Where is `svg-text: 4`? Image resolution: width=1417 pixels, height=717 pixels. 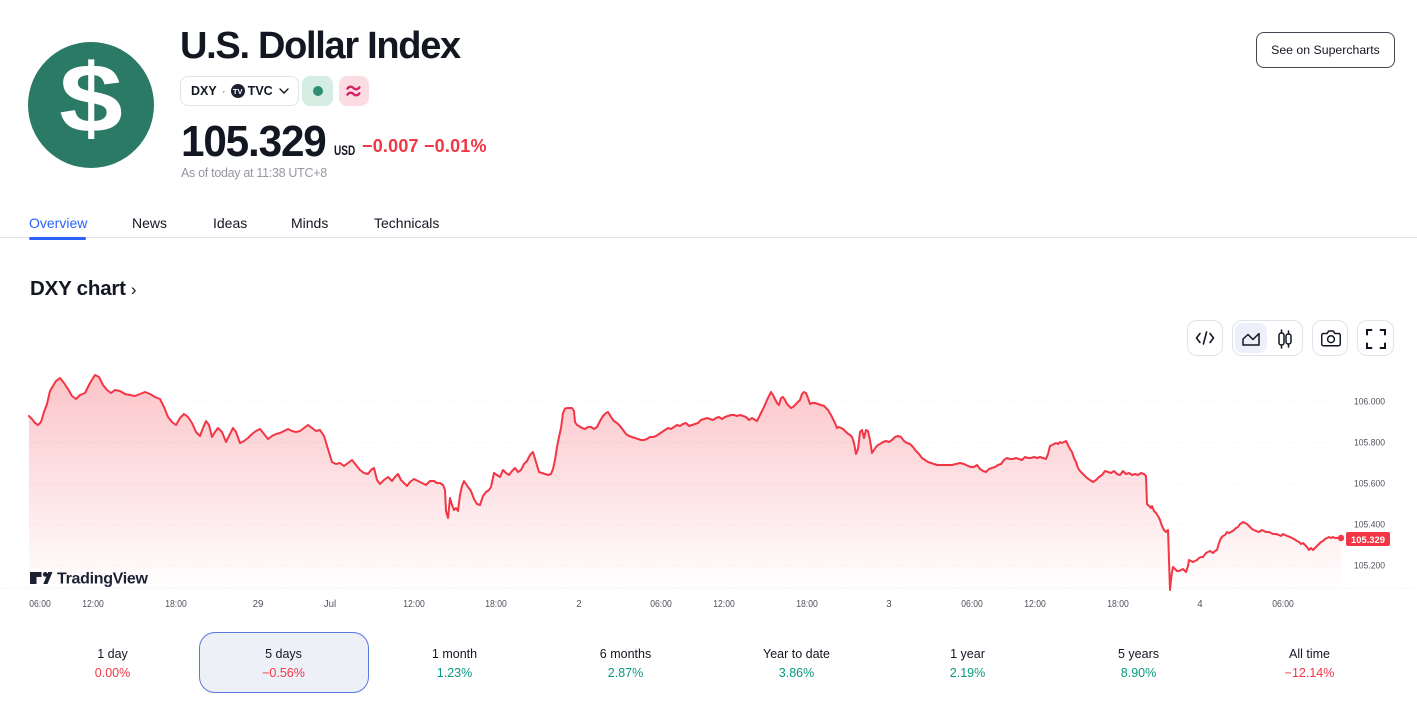 svg-text: 4 is located at coordinates (1200, 604).